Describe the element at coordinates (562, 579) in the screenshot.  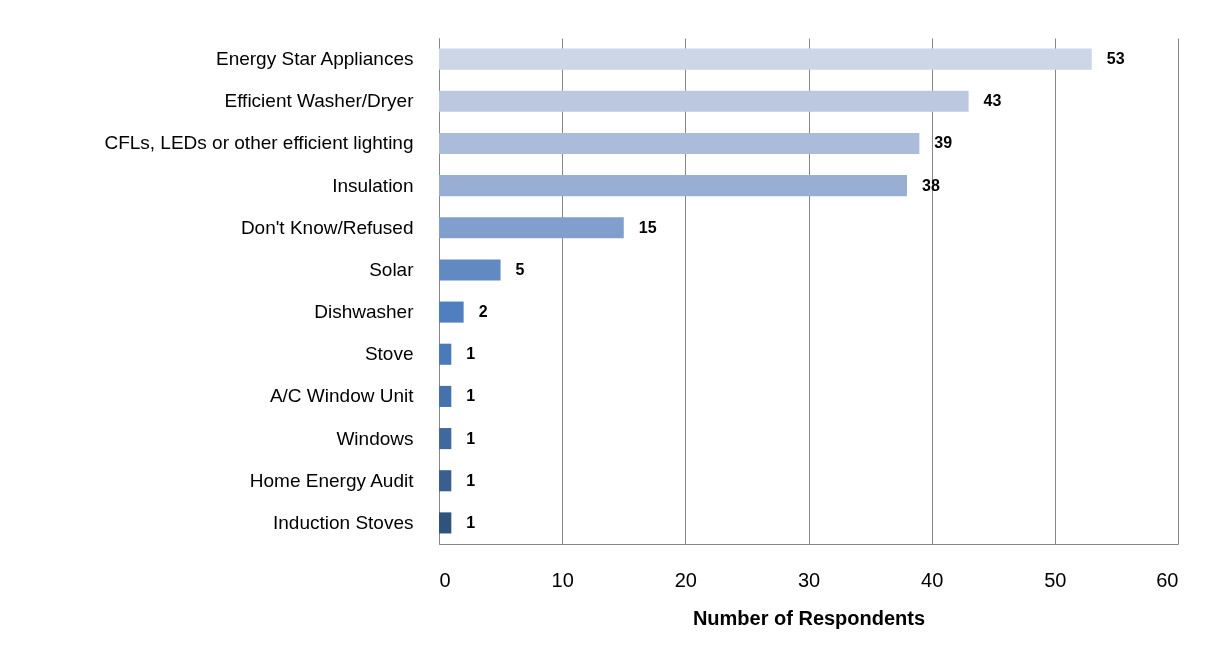
I see `x-tick-label: 10` at that location.